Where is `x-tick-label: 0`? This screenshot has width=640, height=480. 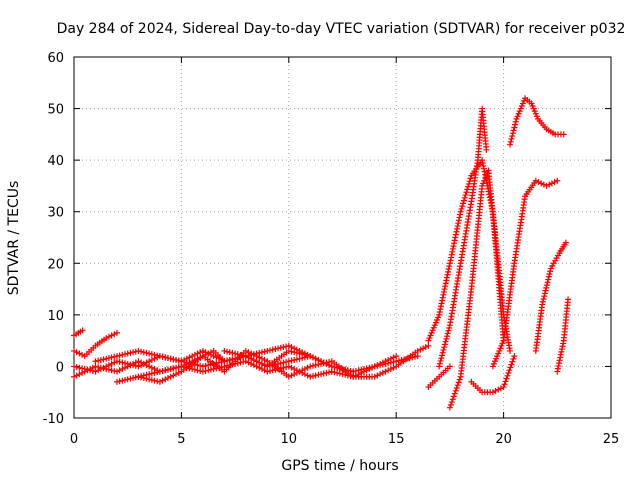 x-tick-label: 0 is located at coordinates (74, 439).